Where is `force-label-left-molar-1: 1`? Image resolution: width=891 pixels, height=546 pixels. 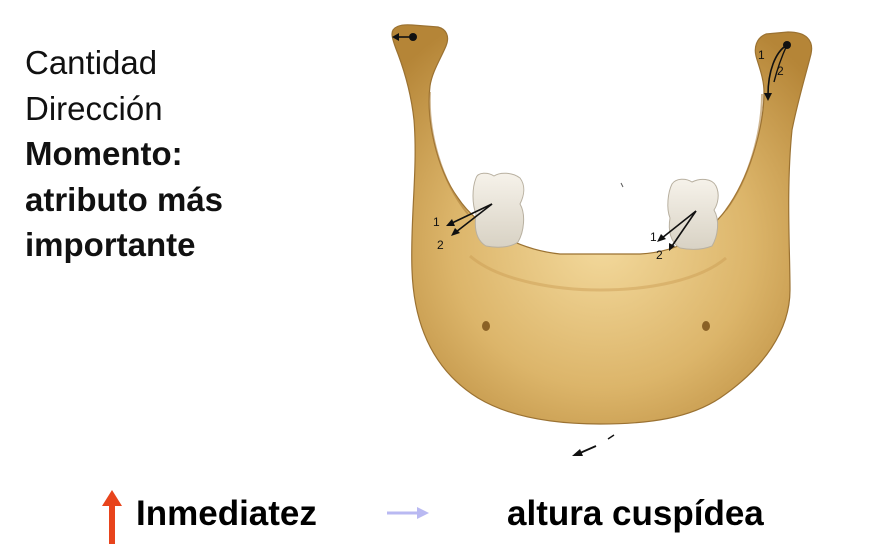
force-label-left-molar-1: 1 is located at coordinates (436, 222).